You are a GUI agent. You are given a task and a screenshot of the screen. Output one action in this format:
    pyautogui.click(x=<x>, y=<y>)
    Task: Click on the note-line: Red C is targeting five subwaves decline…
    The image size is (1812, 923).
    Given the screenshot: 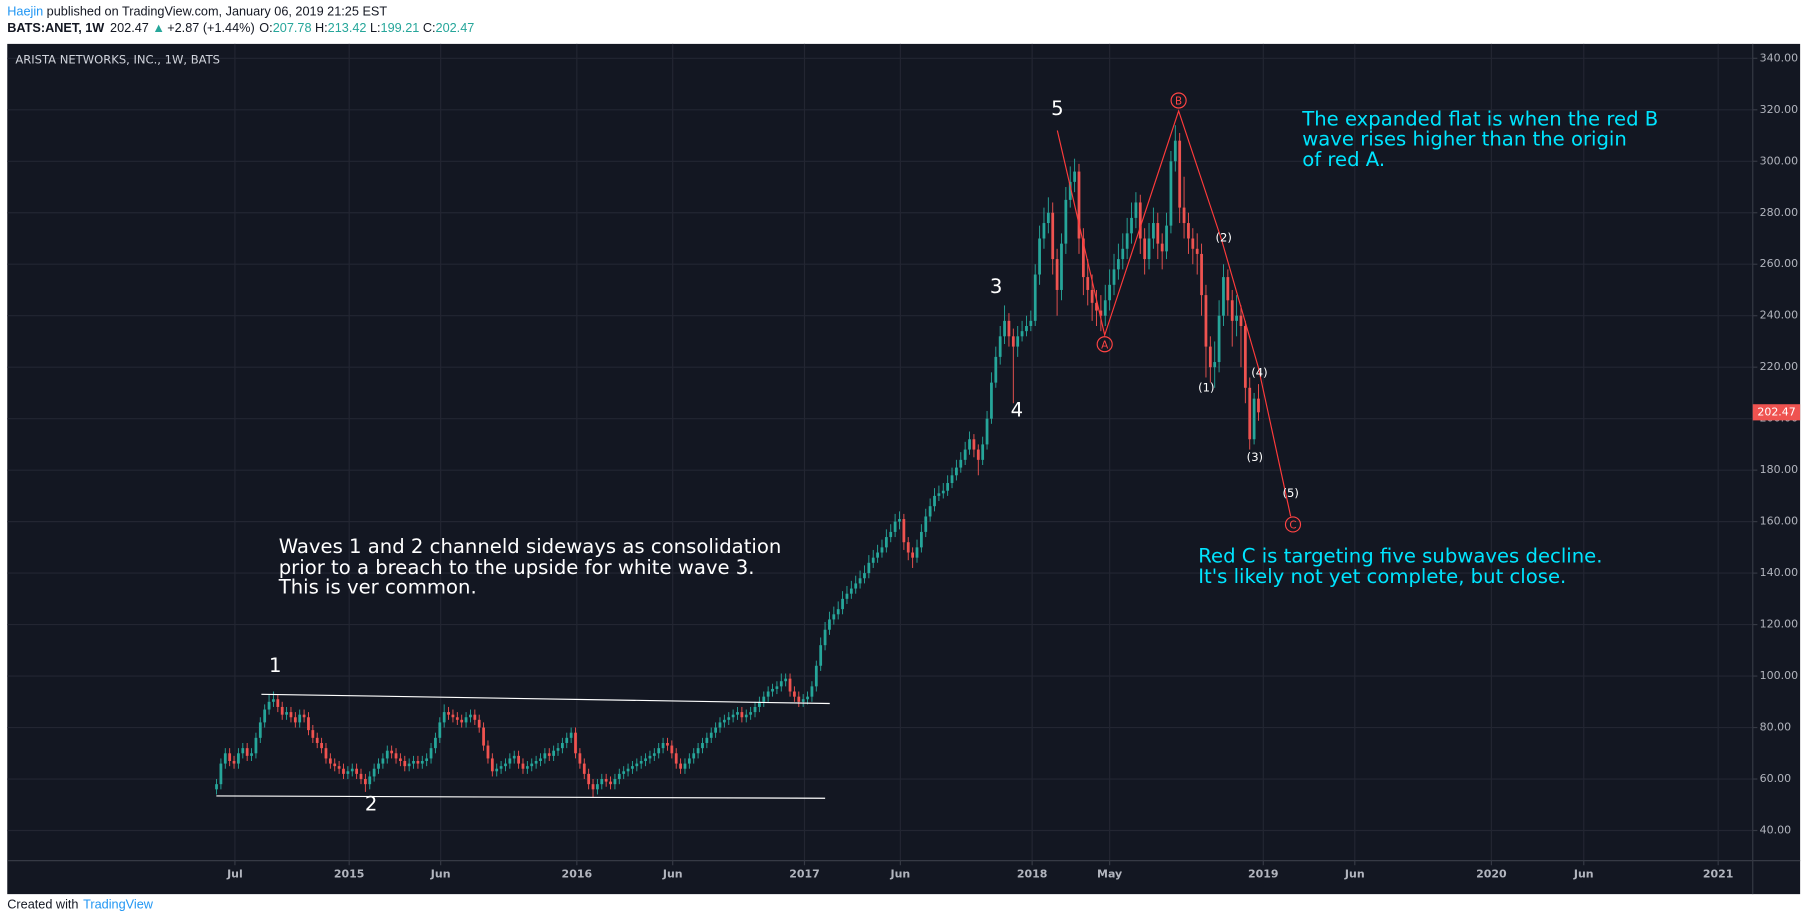 What is the action you would take?
    pyautogui.click(x=1400, y=555)
    